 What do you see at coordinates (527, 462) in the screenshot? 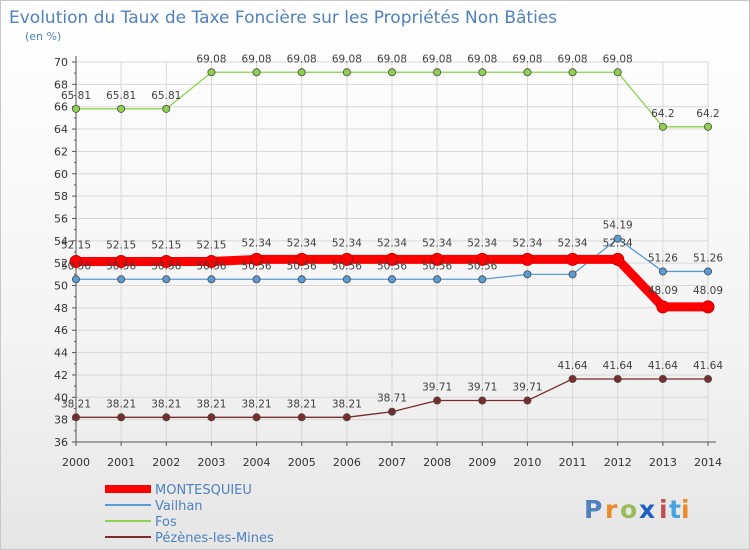
I see `x-tick-label: 2010` at bounding box center [527, 462].